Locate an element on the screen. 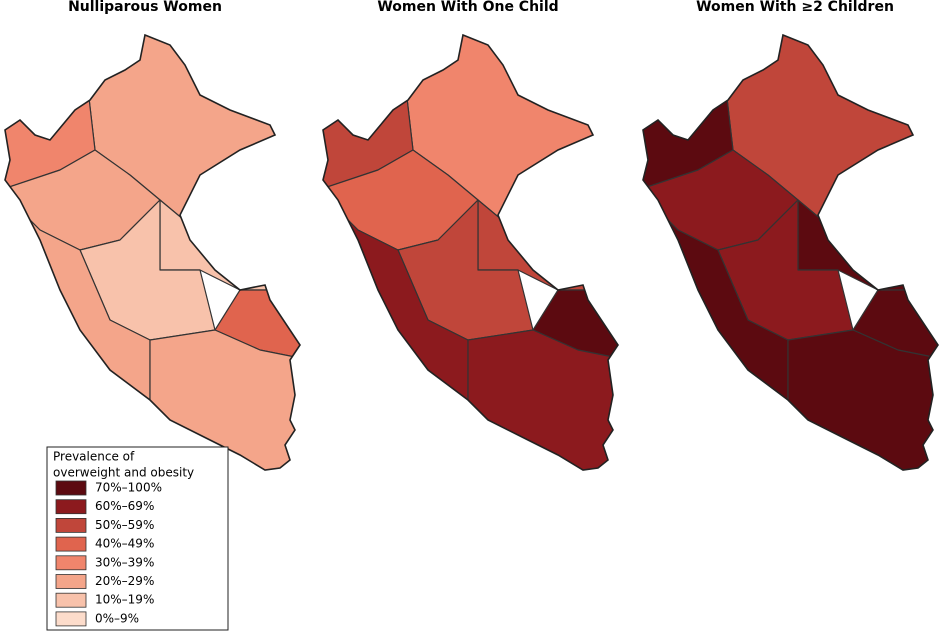 The height and width of the screenshot is (631, 950). legend-label: 60%–69% is located at coordinates (124, 506).